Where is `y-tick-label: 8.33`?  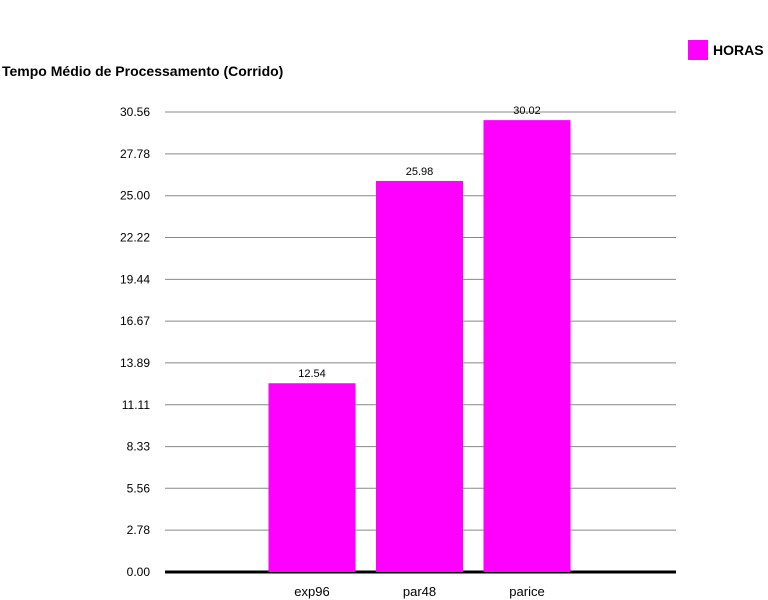 y-tick-label: 8.33 is located at coordinates (139, 447).